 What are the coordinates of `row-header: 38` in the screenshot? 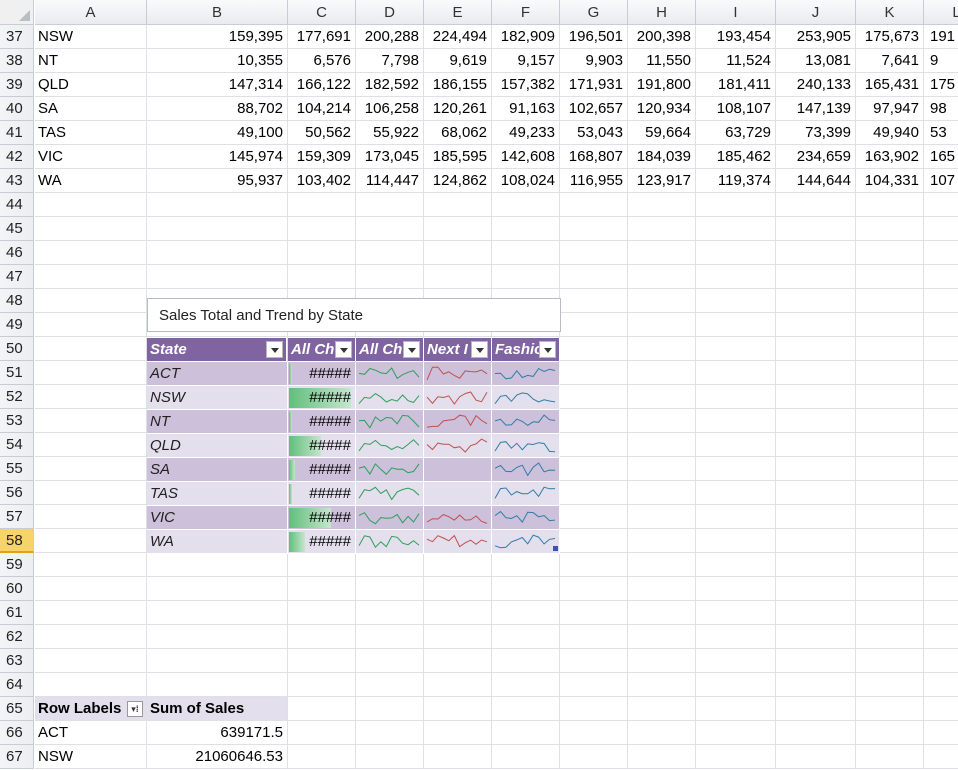 It's located at (17, 61).